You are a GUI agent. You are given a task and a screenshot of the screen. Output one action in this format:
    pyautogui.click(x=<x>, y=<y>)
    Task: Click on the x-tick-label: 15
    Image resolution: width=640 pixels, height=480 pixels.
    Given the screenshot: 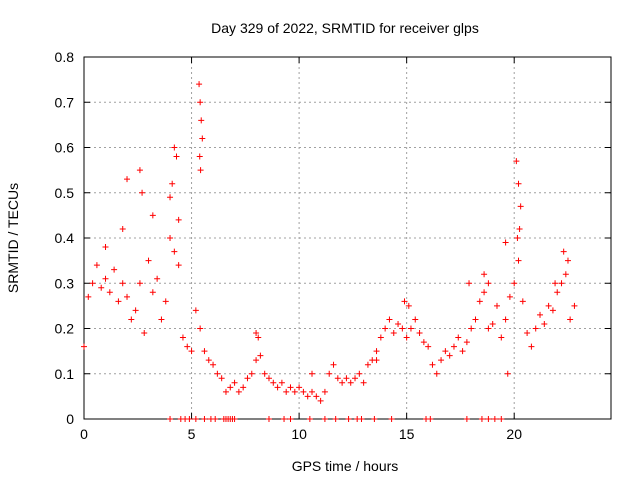 What is the action you would take?
    pyautogui.click(x=407, y=434)
    